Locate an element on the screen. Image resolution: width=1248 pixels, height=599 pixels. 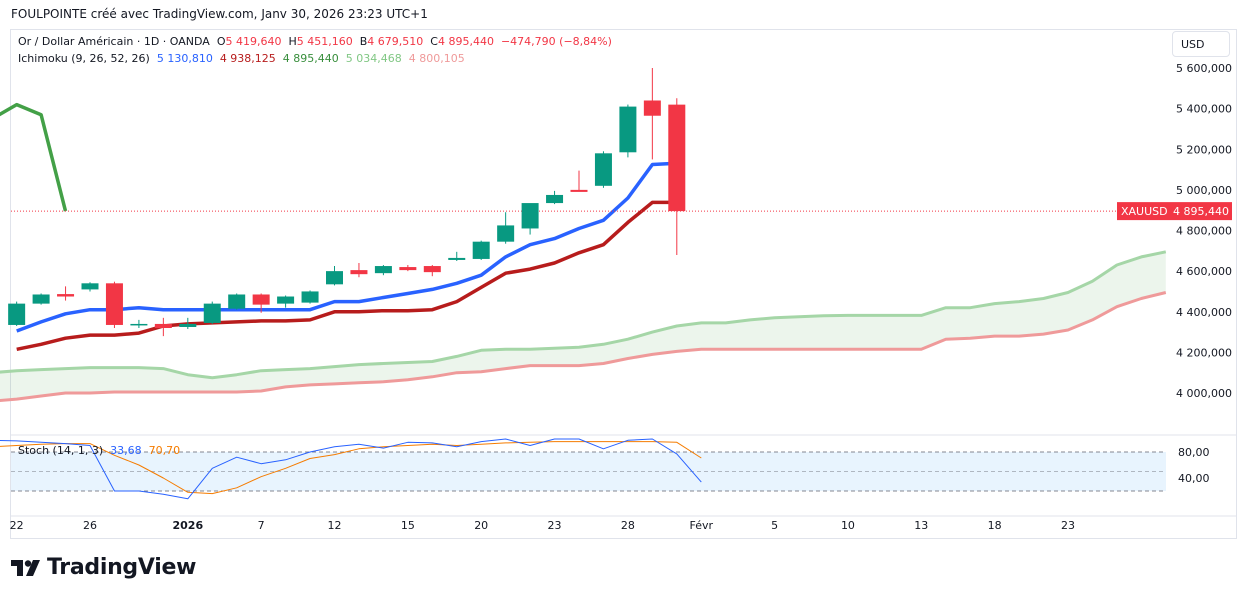
price-tick-label: 5 600,000 is located at coordinates (1204, 68).